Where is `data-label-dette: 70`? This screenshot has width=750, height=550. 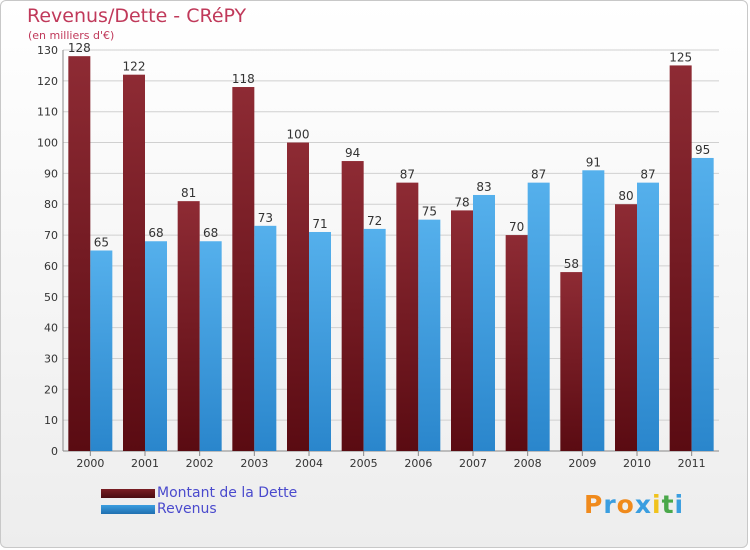
data-label-dette: 70 is located at coordinates (516, 227).